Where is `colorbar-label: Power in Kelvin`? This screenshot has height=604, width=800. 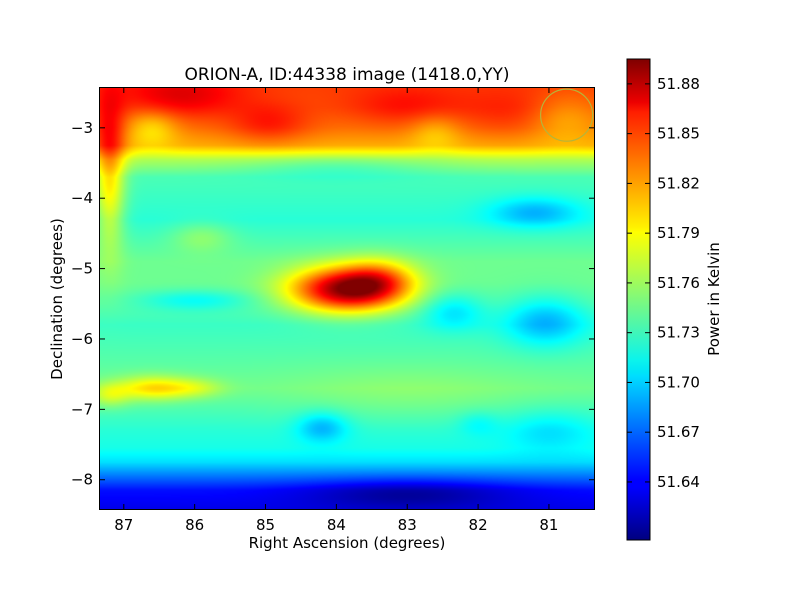
colorbar-label: Power in Kelvin is located at coordinates (714, 299).